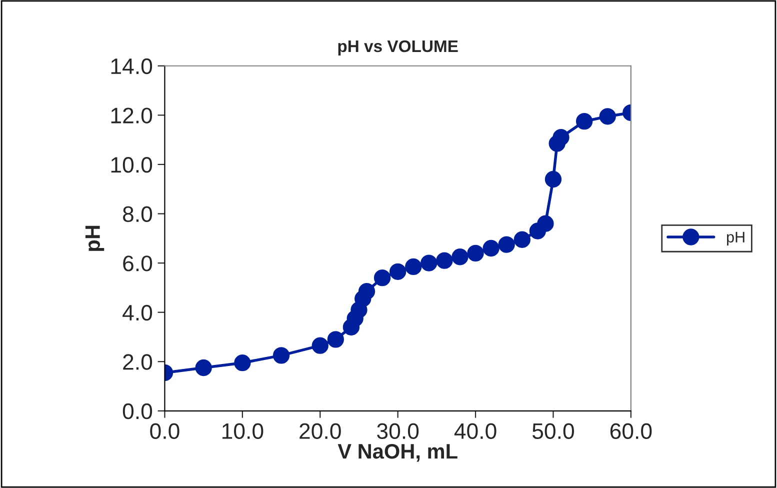 This screenshot has height=488, width=777. Describe the element at coordinates (131, 164) in the screenshot. I see `y-tick-label: 10.0` at that location.